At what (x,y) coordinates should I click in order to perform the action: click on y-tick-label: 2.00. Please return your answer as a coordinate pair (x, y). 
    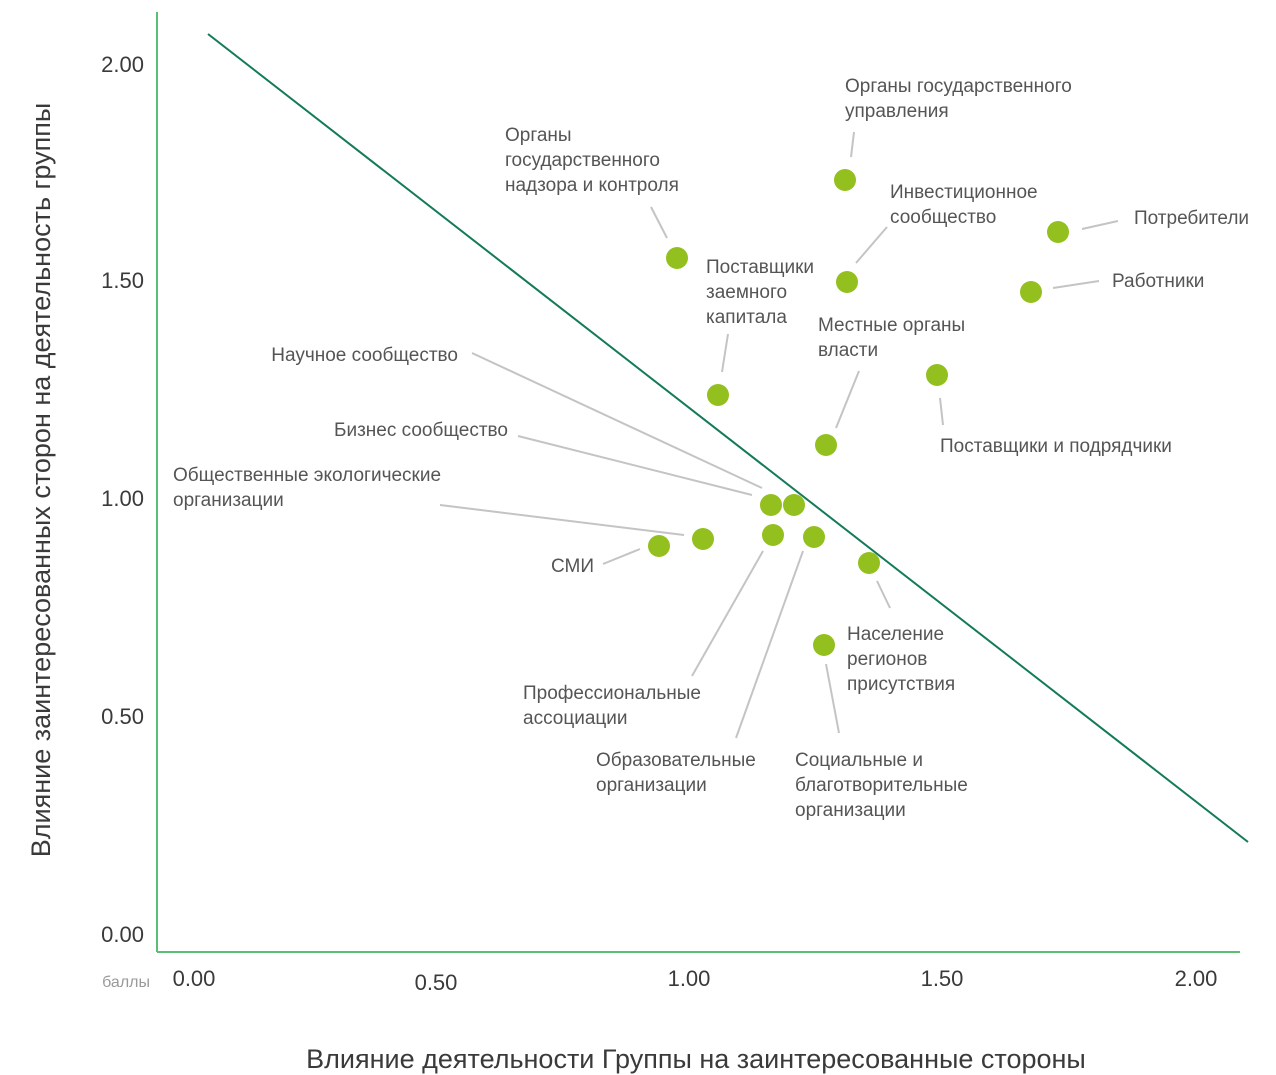
    Looking at the image, I should click on (122, 64).